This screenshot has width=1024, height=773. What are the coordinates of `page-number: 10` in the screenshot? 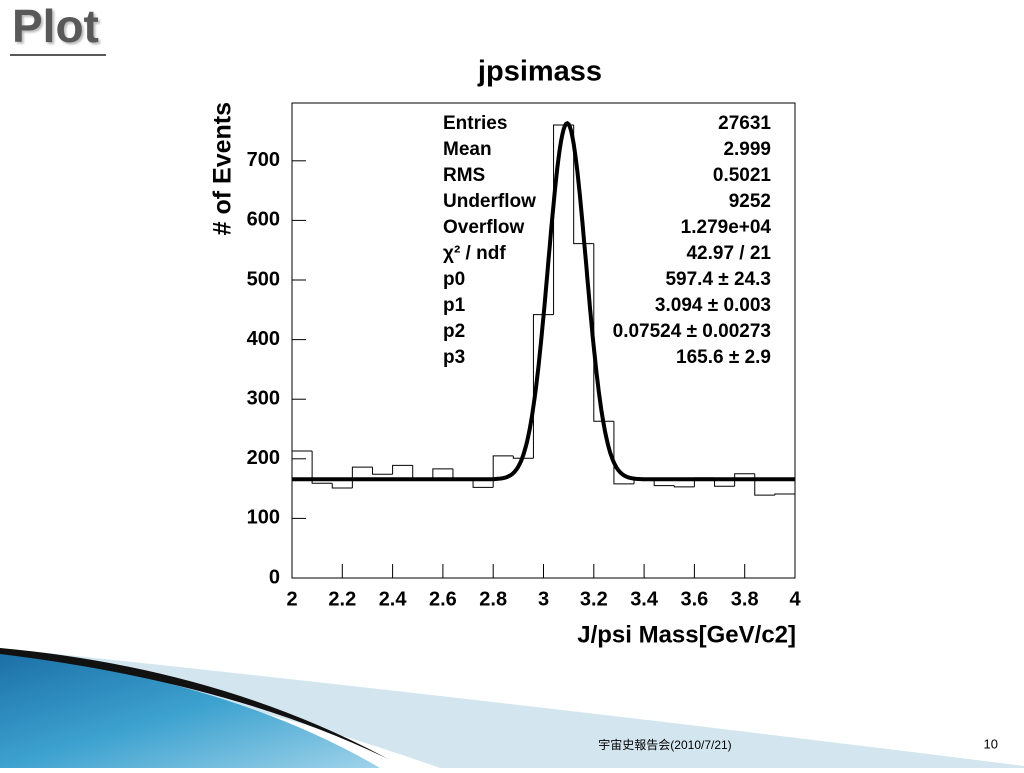 It's located at (991, 743).